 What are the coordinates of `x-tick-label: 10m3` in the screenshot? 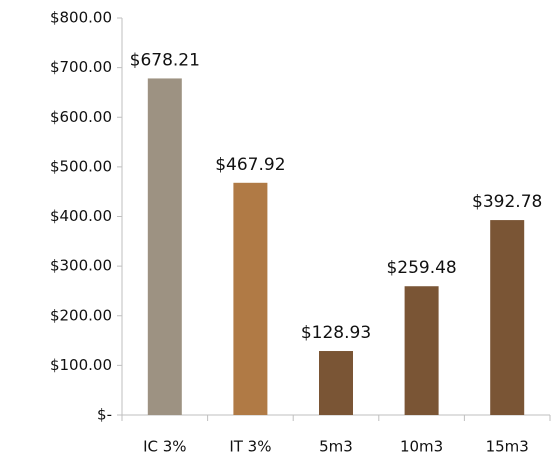 It's located at (421, 447).